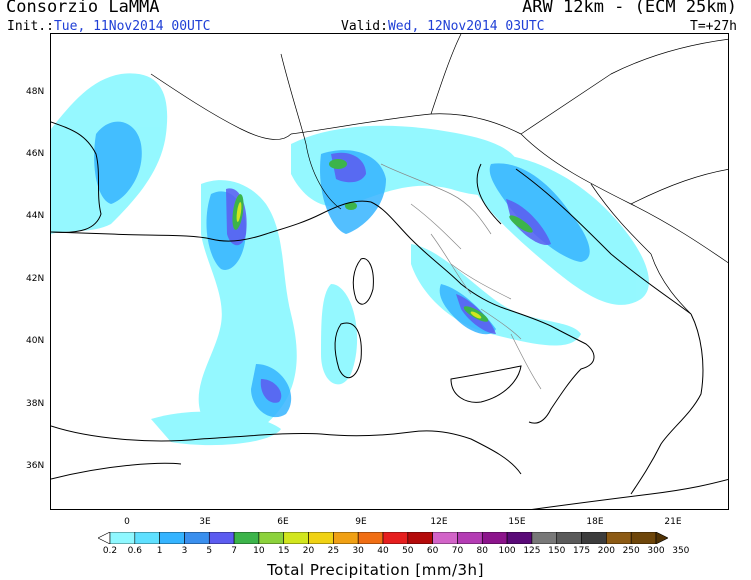 Image resolution: width=751 pixels, height=580 pixels. I want to click on forecast-step: T=+27h, so click(713, 26).